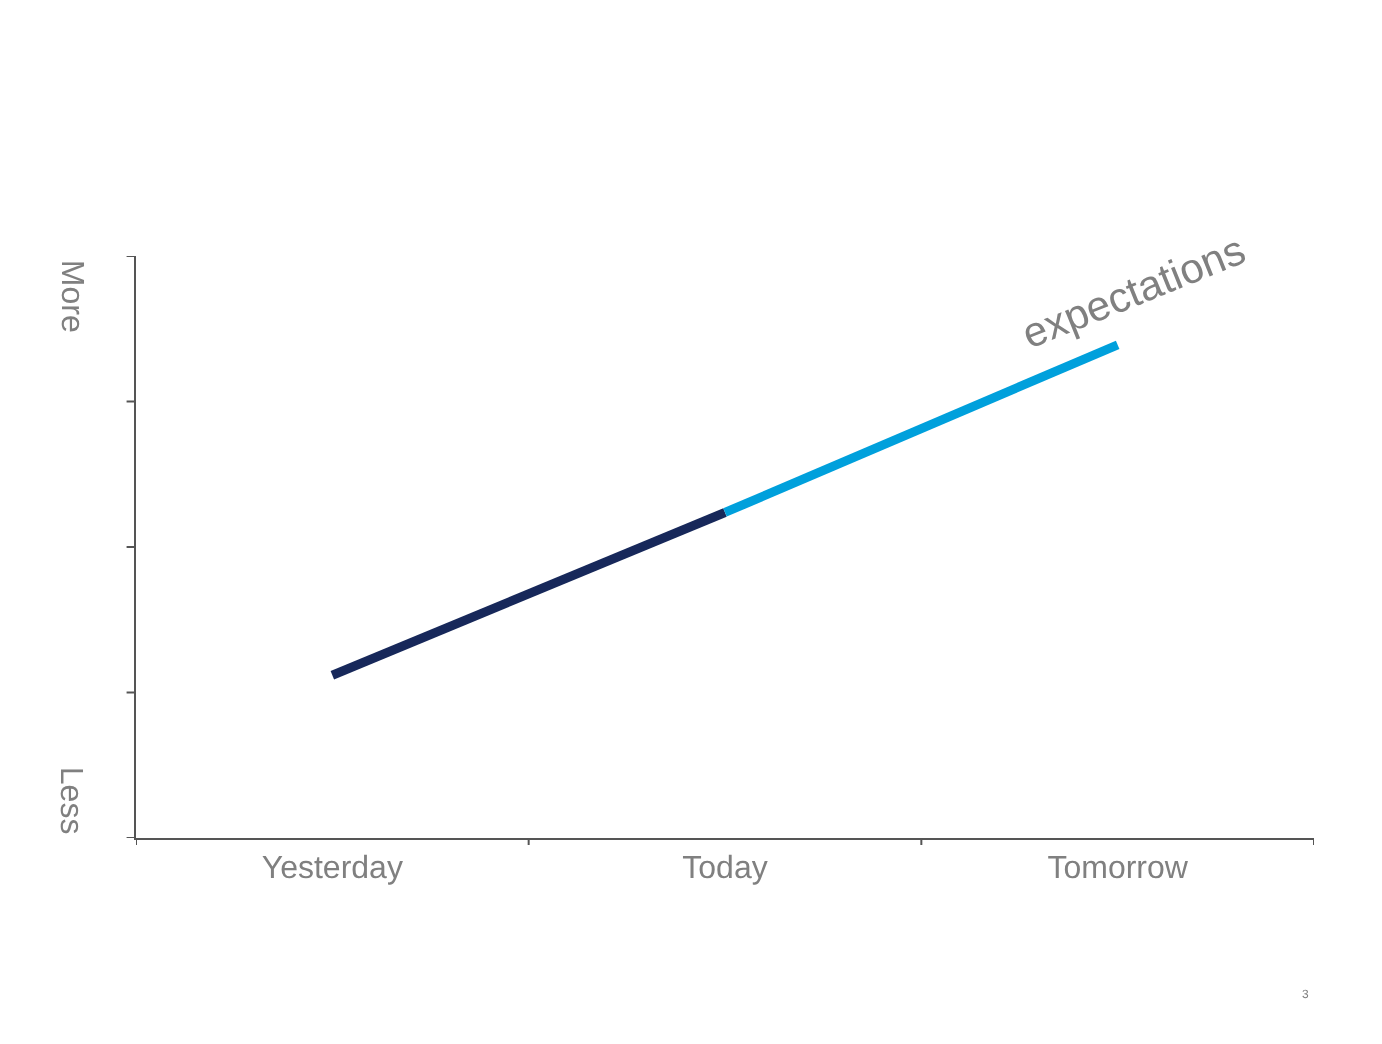  Describe the element at coordinates (71, 296) in the screenshot. I see `text: More` at that location.